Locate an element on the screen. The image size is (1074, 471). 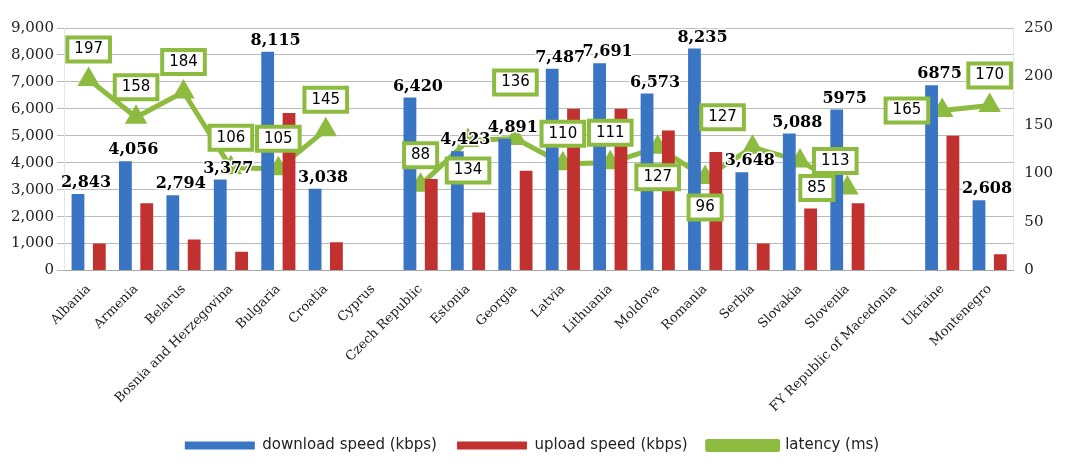
data-label: 111 is located at coordinates (610, 131).